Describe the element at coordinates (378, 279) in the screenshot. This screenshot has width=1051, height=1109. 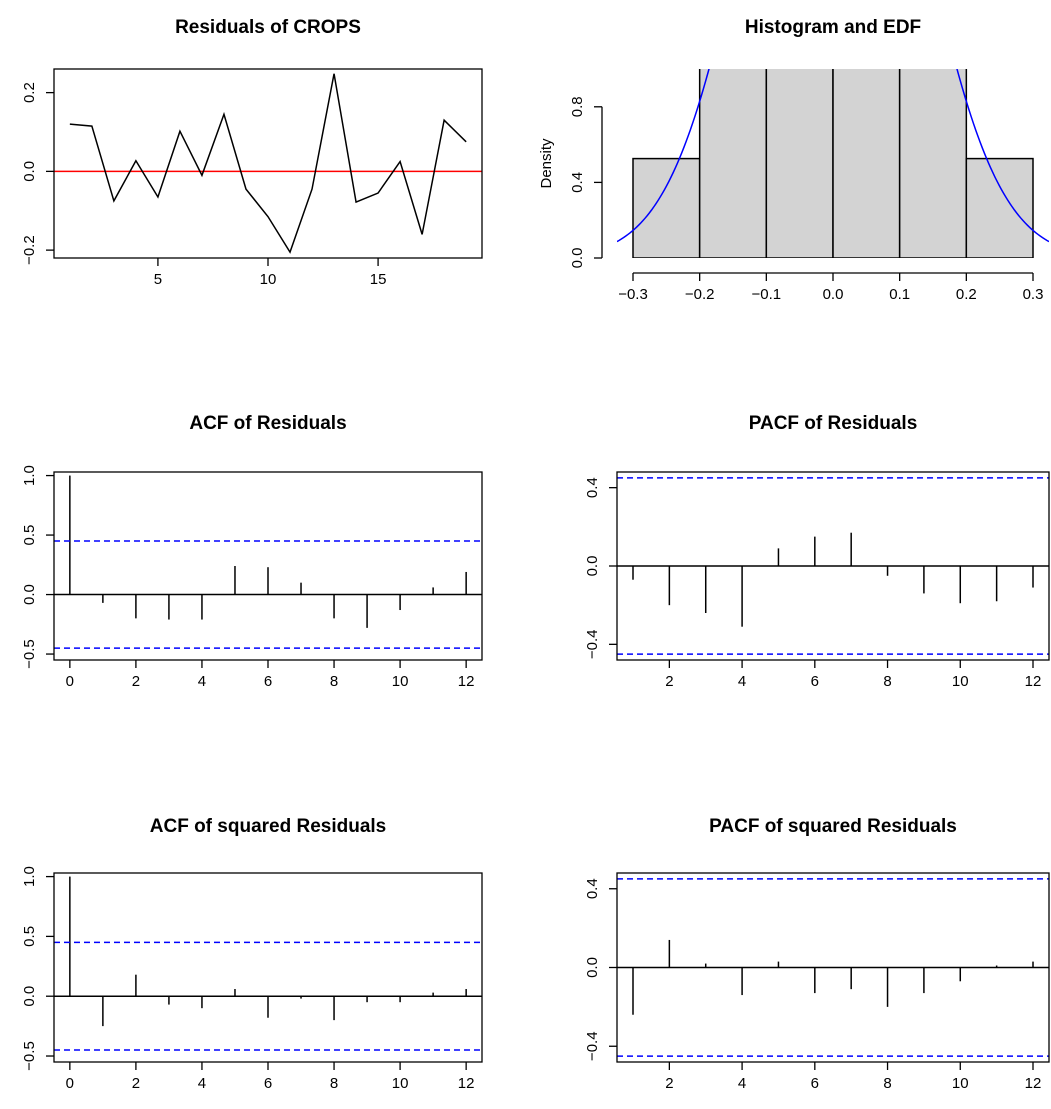
I see `x-tick-label: 15` at that location.